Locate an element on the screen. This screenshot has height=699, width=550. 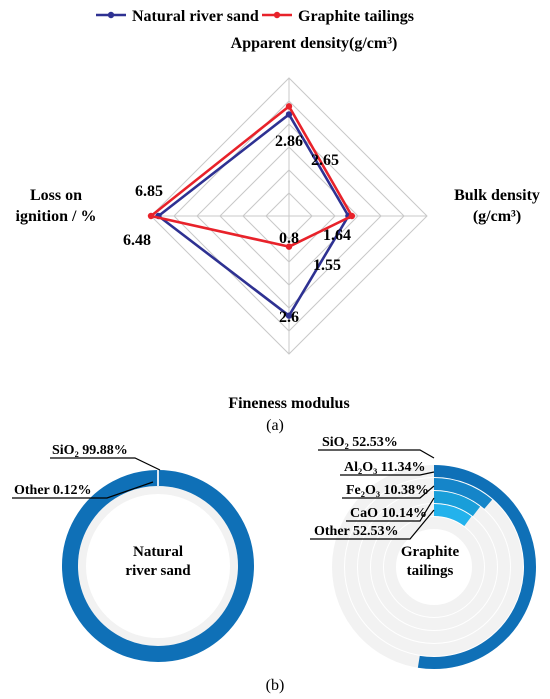
radar-axis-label: Bulk density is located at coordinates (497, 195).